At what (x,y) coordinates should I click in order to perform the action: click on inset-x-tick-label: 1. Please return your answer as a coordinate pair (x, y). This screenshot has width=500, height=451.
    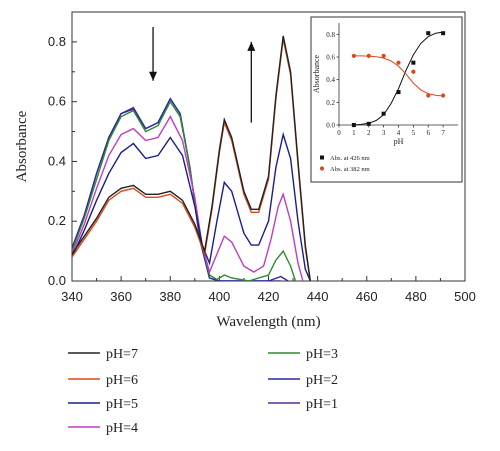
    Looking at the image, I should click on (354, 133).